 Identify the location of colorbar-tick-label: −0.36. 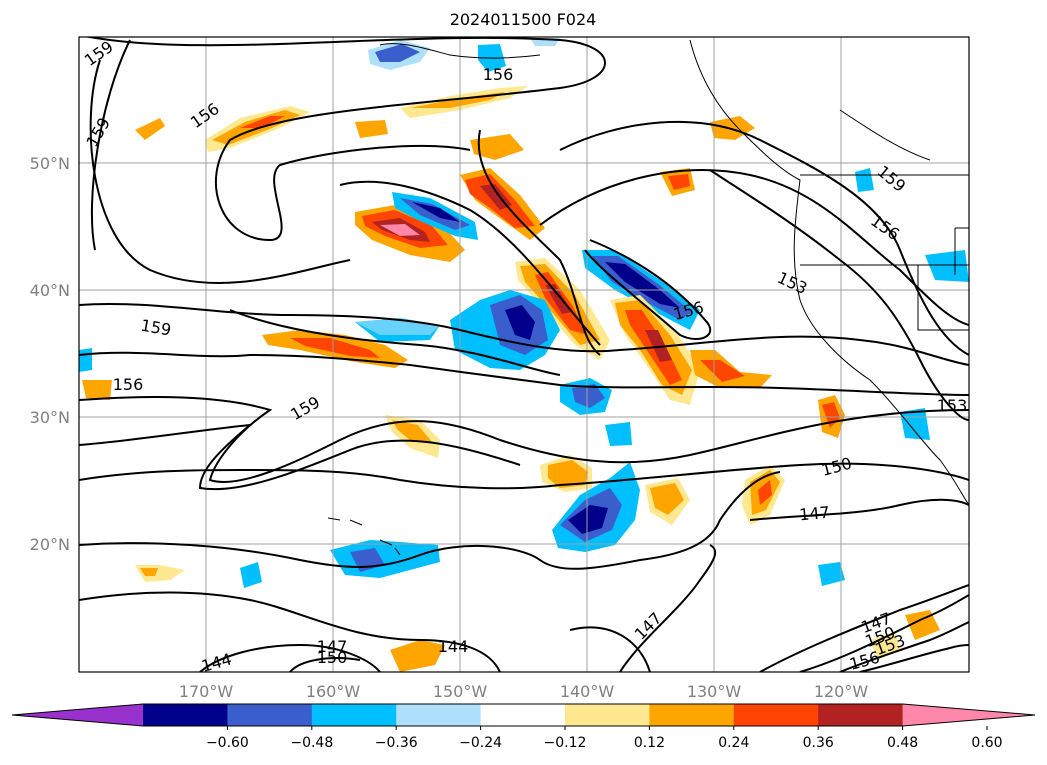
(396, 743).